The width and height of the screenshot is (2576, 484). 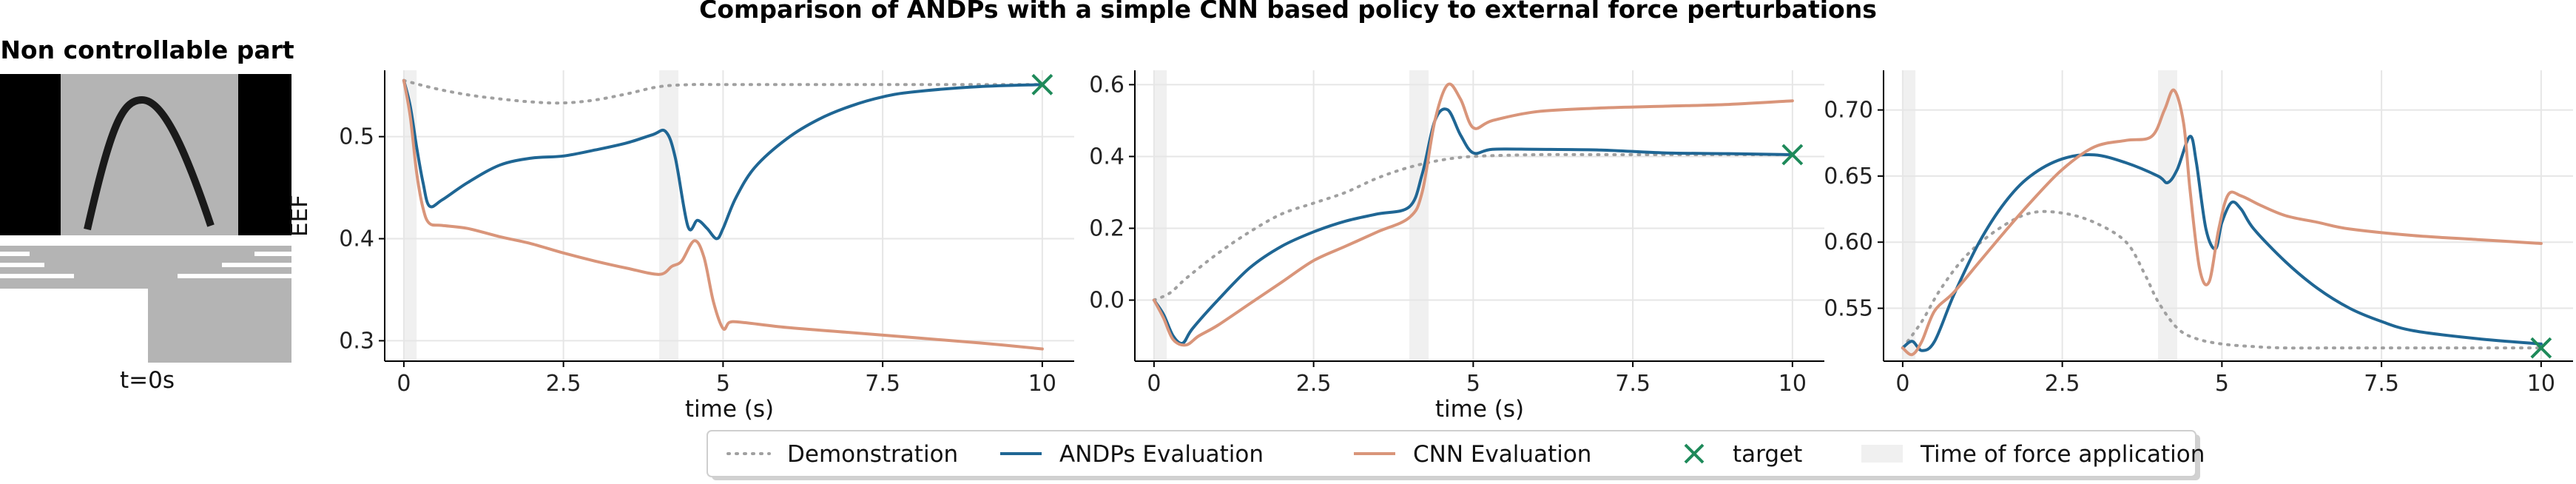 I want to click on legend-entry-andps: ANDPs Evaluation, so click(x=1132, y=454).